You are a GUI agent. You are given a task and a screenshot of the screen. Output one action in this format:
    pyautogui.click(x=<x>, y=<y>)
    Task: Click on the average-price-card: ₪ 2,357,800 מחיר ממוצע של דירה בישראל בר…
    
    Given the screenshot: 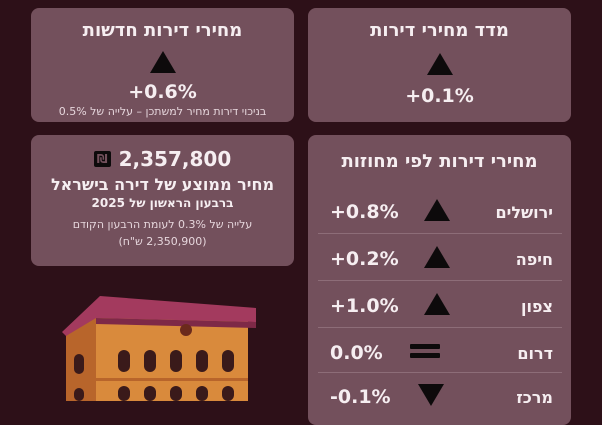 What is the action you would take?
    pyautogui.click(x=162, y=200)
    